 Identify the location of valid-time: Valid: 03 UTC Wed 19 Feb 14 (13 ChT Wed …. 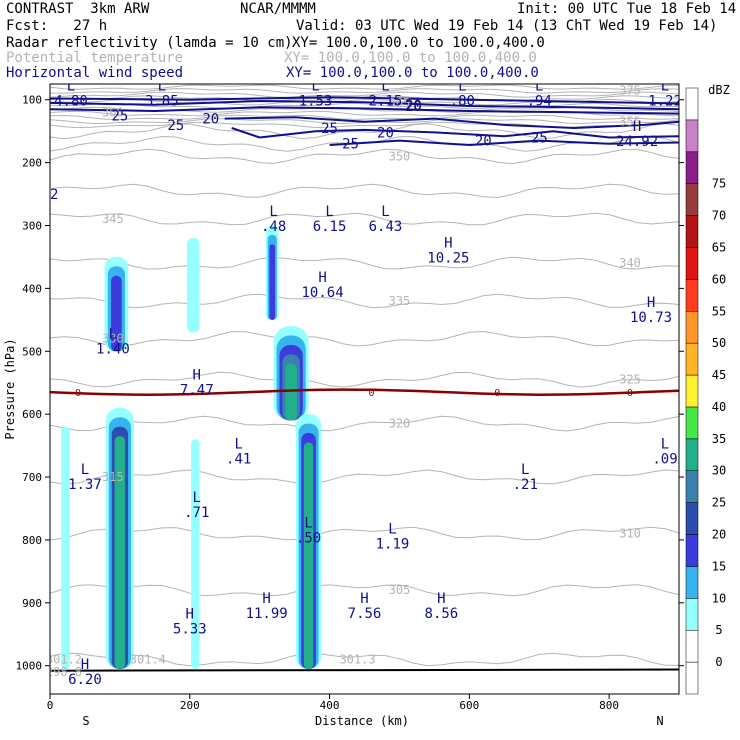
(507, 26).